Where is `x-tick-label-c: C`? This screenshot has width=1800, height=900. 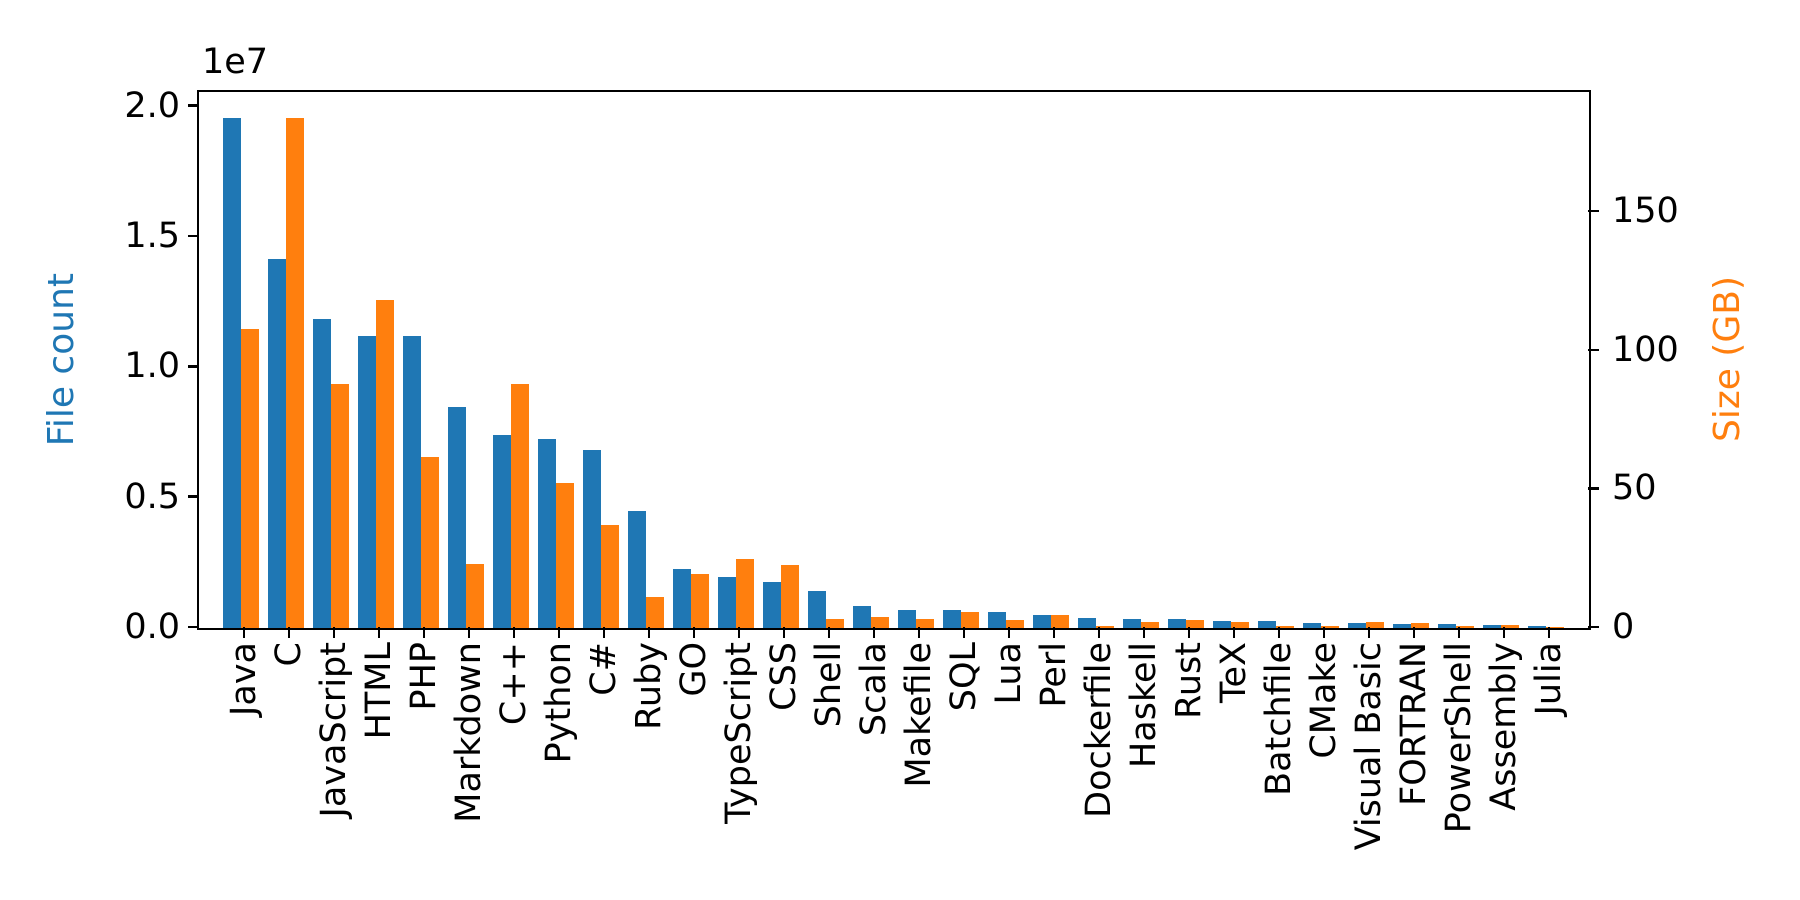
x-tick-label-c: C is located at coordinates (289, 654).